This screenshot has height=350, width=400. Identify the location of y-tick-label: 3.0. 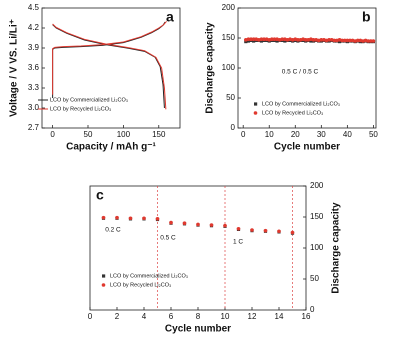
(34, 107).